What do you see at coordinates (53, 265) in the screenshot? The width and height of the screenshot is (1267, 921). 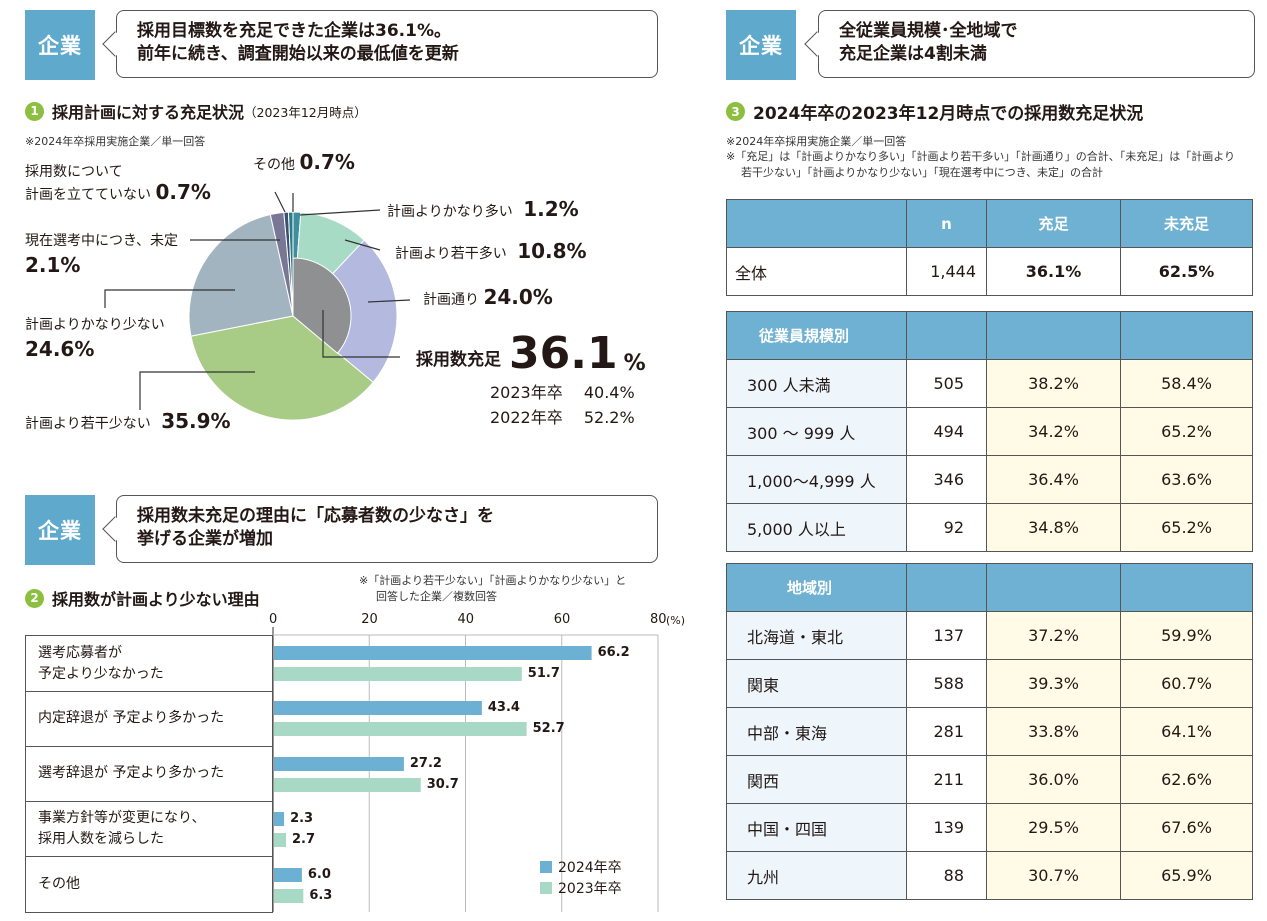 I see `pie-value-pending: 2.1%` at bounding box center [53, 265].